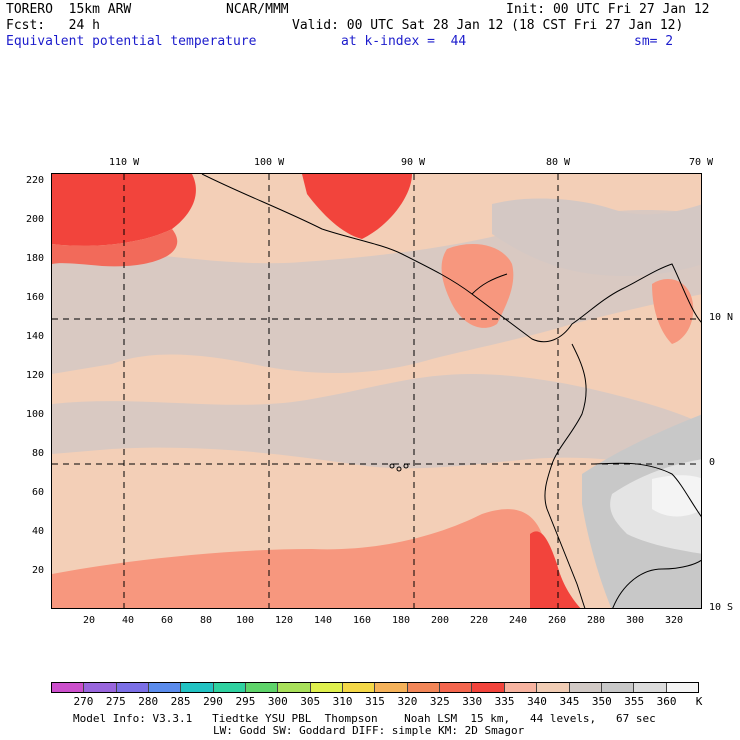 Image resolution: width=740 pixels, height=740 pixels. Describe the element at coordinates (35, 336) in the screenshot. I see `y-tick: 140` at that location.